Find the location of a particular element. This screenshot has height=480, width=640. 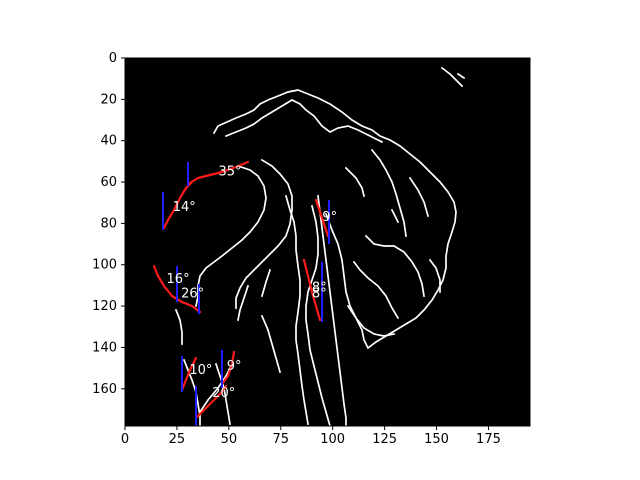

y-tick-label: 120 is located at coordinates (104, 306).